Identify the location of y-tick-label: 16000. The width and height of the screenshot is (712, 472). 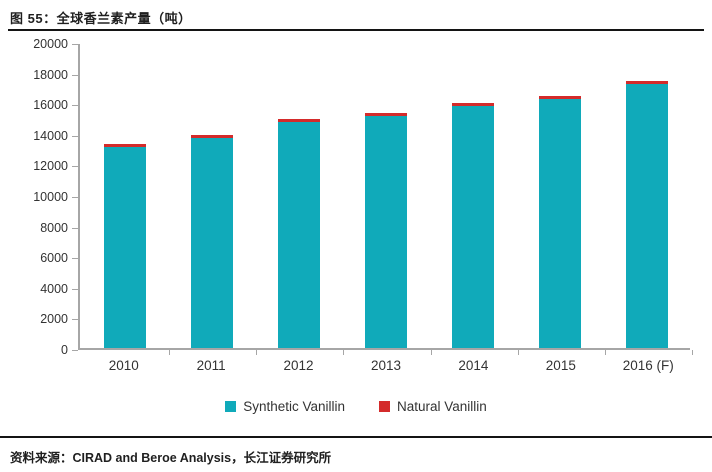
(50, 105).